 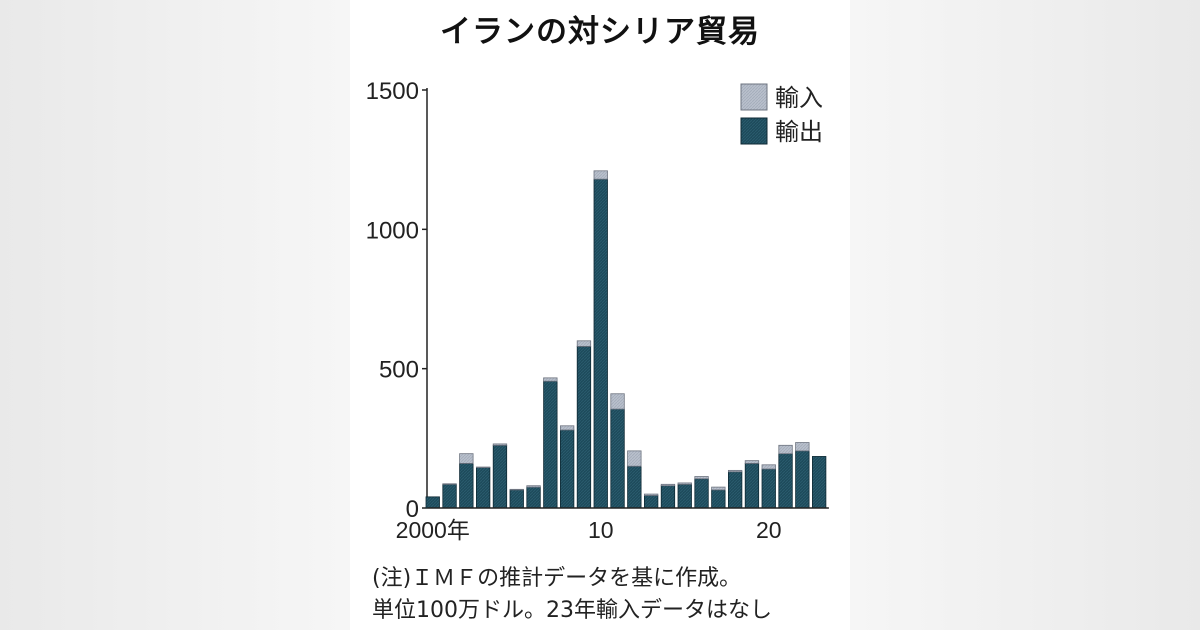 What do you see at coordinates (799, 132) in the screenshot?
I see `legend-label: 輸出` at bounding box center [799, 132].